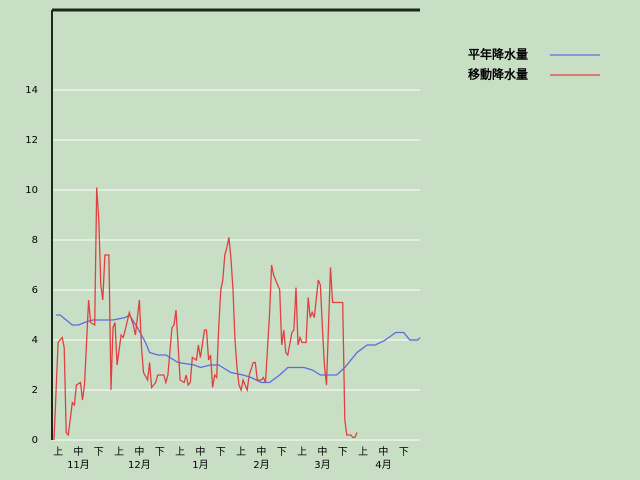 This screenshot has width=640, height=480. What do you see at coordinates (35, 240) in the screenshot?
I see `y-tick-label: 8` at bounding box center [35, 240].